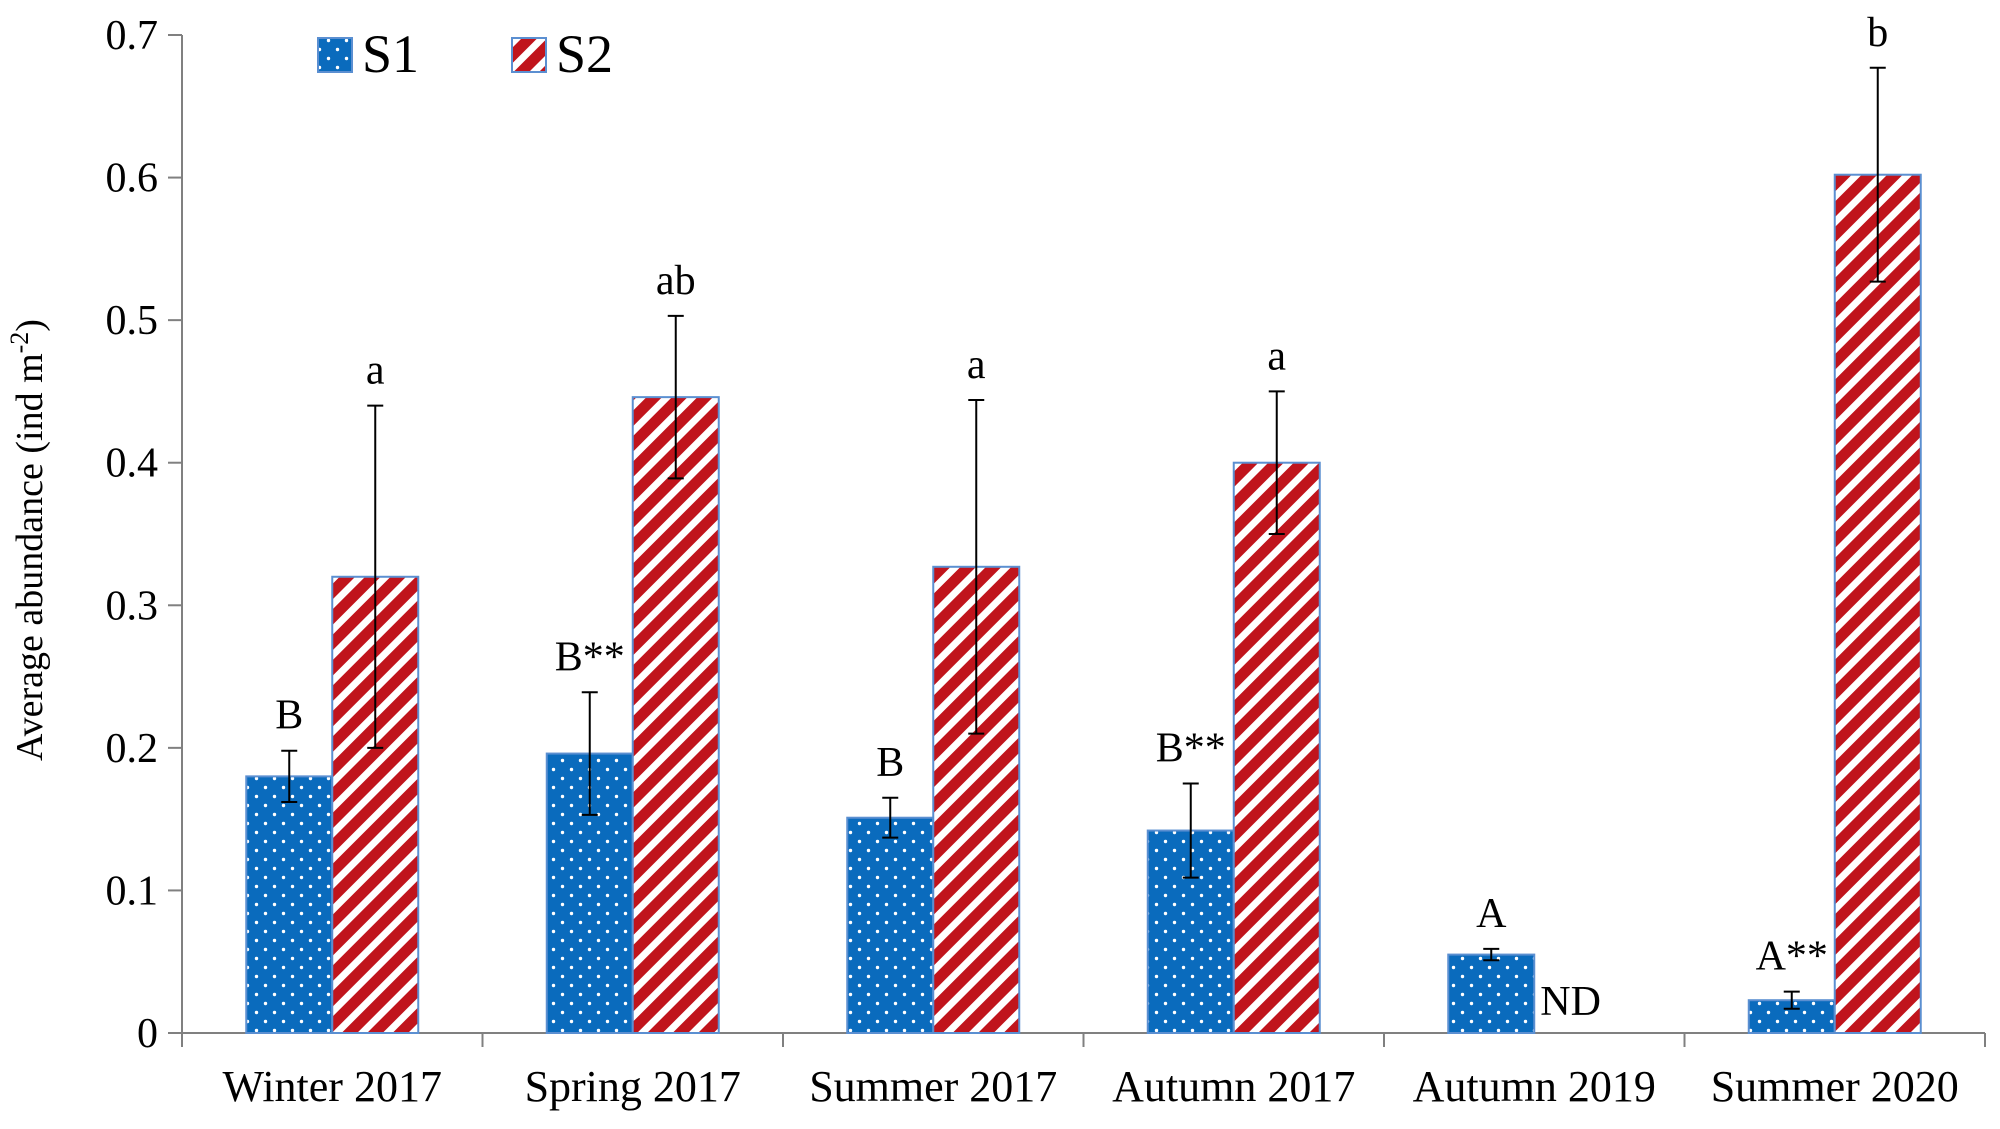  What do you see at coordinates (132, 606) in the screenshot?
I see `y-tick-label: 0.3` at bounding box center [132, 606].